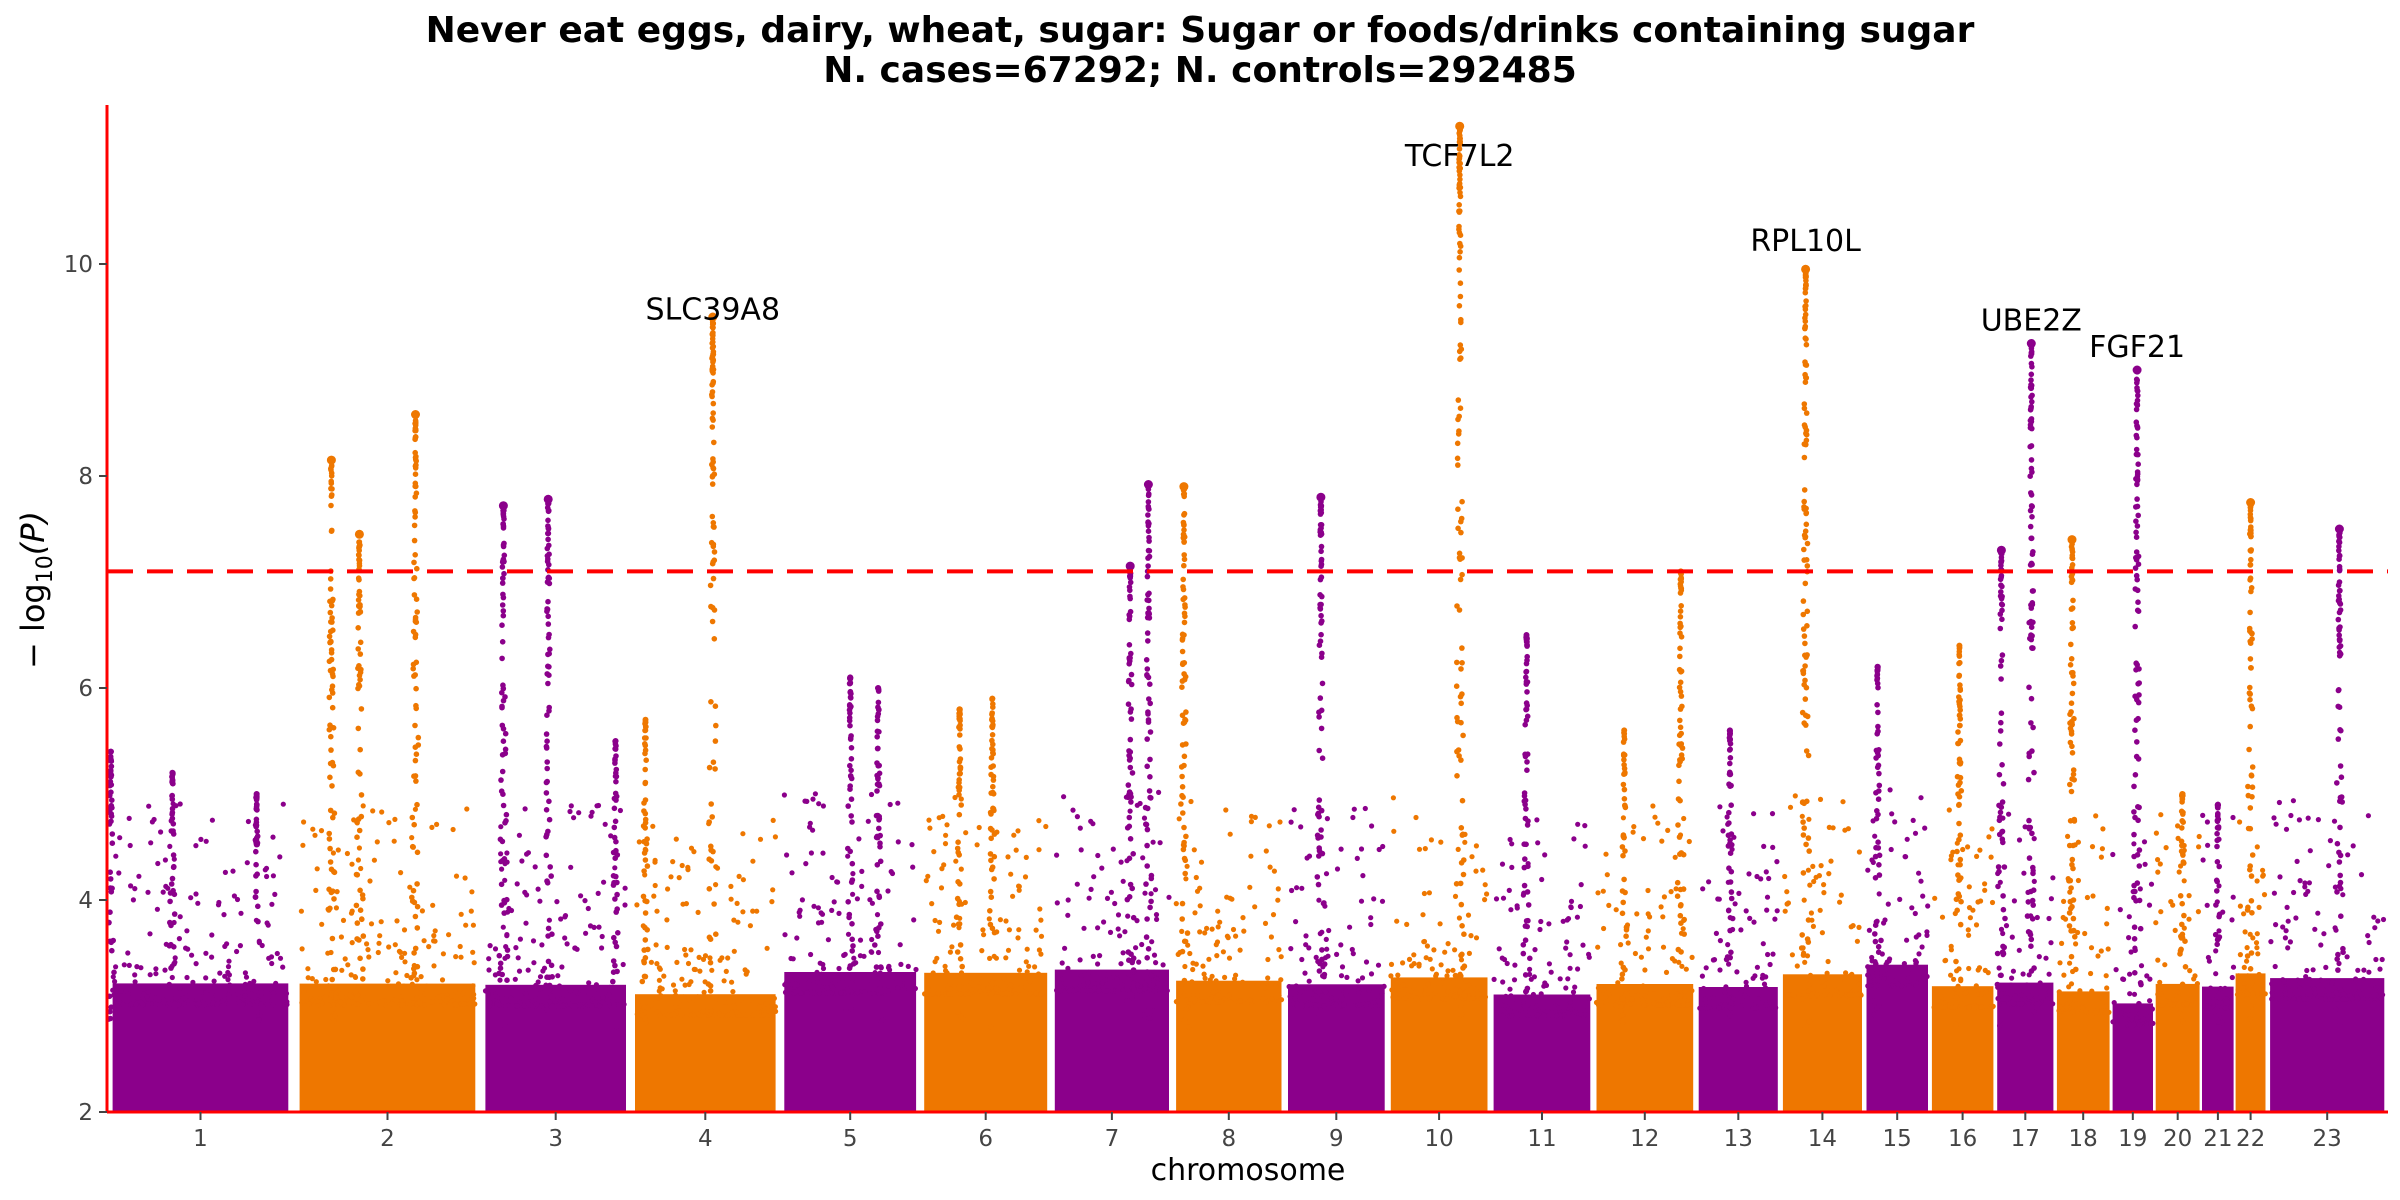 The image size is (2400, 1200). Describe the element at coordinates (197, 930) in the screenshot. I see `chromosome-1-points` at that location.